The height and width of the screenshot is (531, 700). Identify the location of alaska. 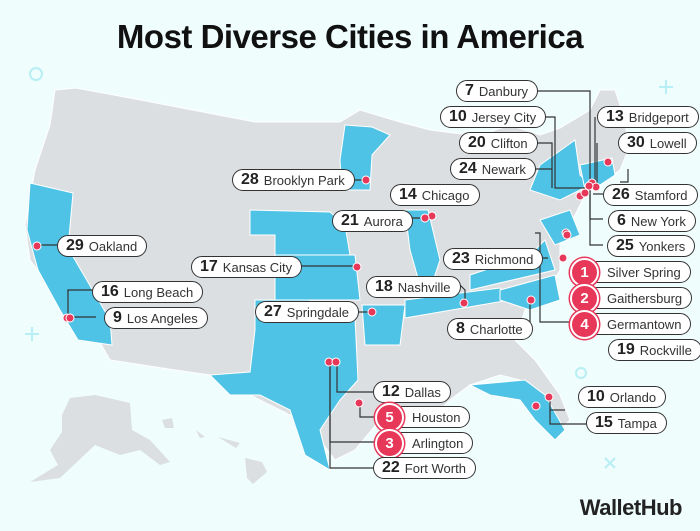
(100, 438).